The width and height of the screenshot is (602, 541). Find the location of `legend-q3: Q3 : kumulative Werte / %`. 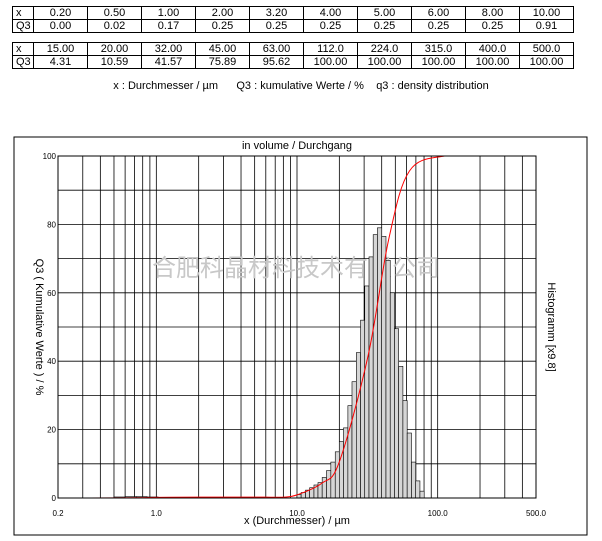

legend-q3: Q3 : kumulative Werte / % is located at coordinates (300, 86).